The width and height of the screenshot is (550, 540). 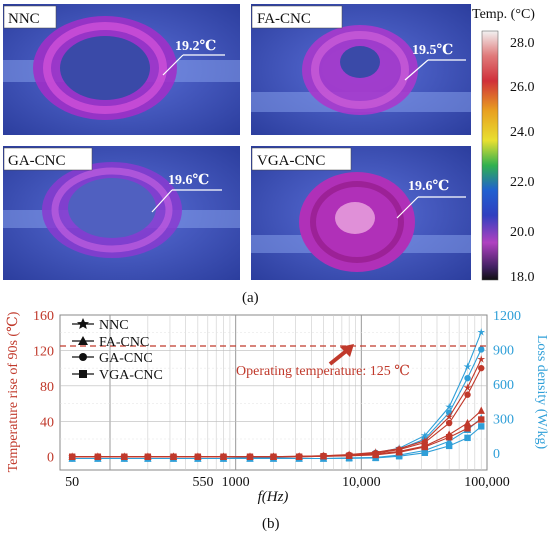 What do you see at coordinates (541, 392) in the screenshot?
I see `right-axis-label: Loss density (W/kg)` at bounding box center [541, 392].